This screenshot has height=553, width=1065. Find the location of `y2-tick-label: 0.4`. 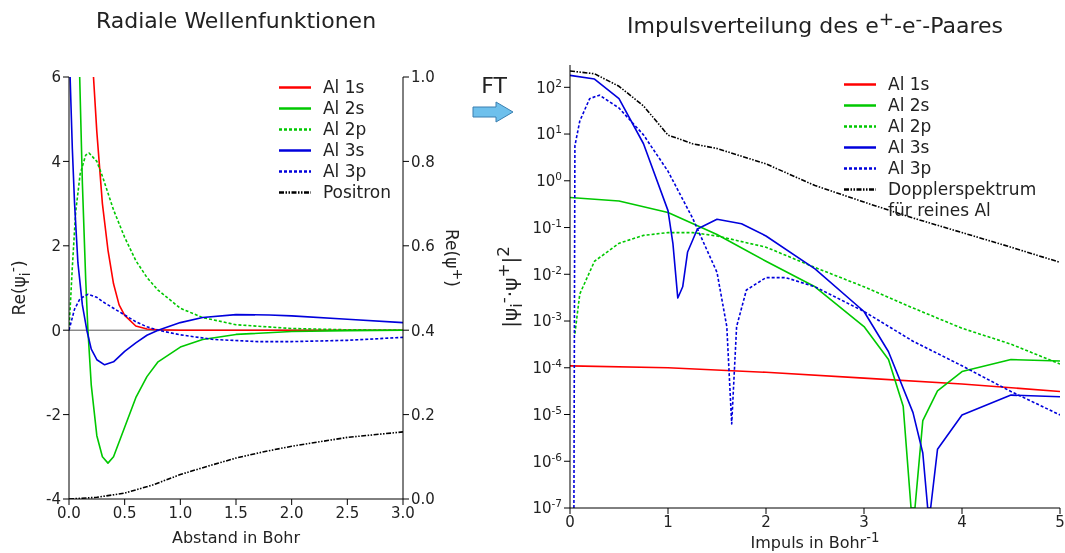

y2-tick-label: 0.4 is located at coordinates (423, 330).